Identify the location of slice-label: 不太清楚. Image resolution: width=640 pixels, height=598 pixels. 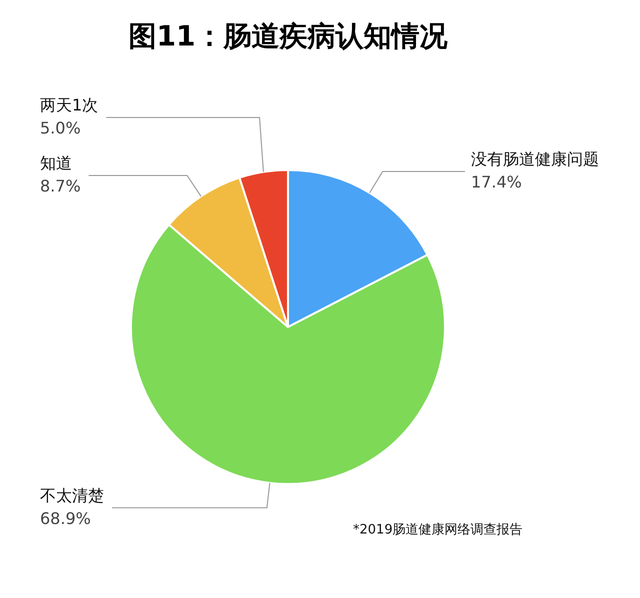
(72, 495).